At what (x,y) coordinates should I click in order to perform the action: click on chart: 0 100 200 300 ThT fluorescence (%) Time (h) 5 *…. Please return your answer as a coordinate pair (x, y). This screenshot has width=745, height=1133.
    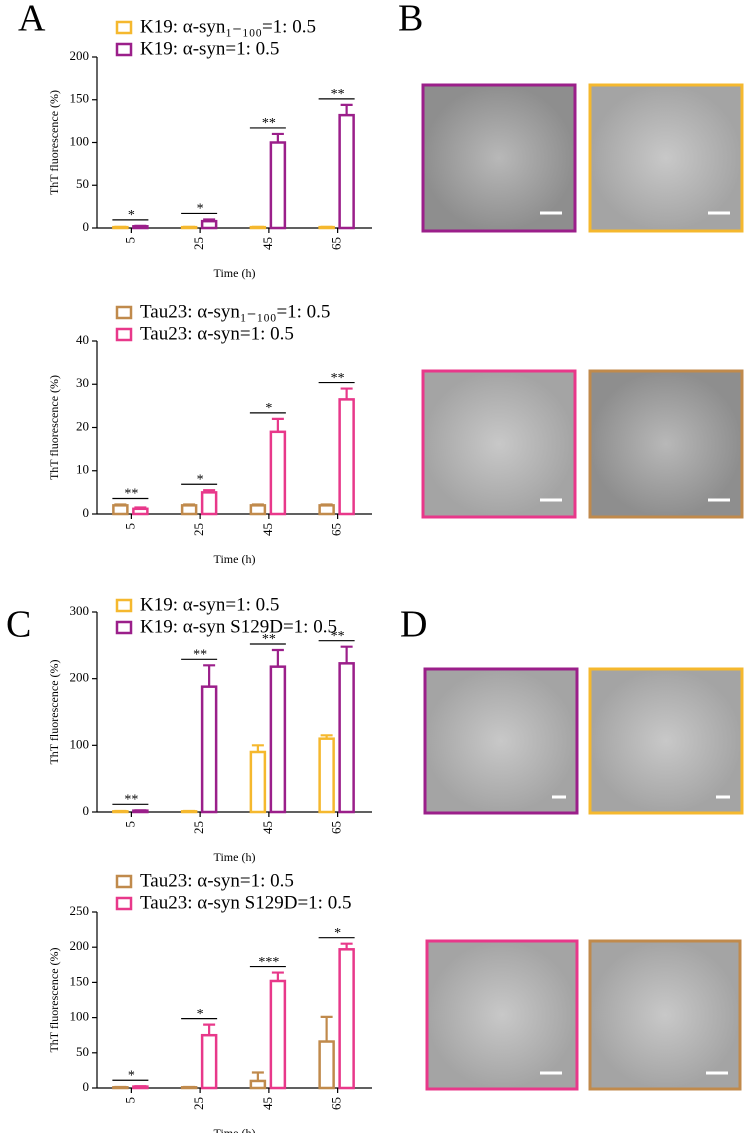
    Looking at the image, I should click on (209, 729).